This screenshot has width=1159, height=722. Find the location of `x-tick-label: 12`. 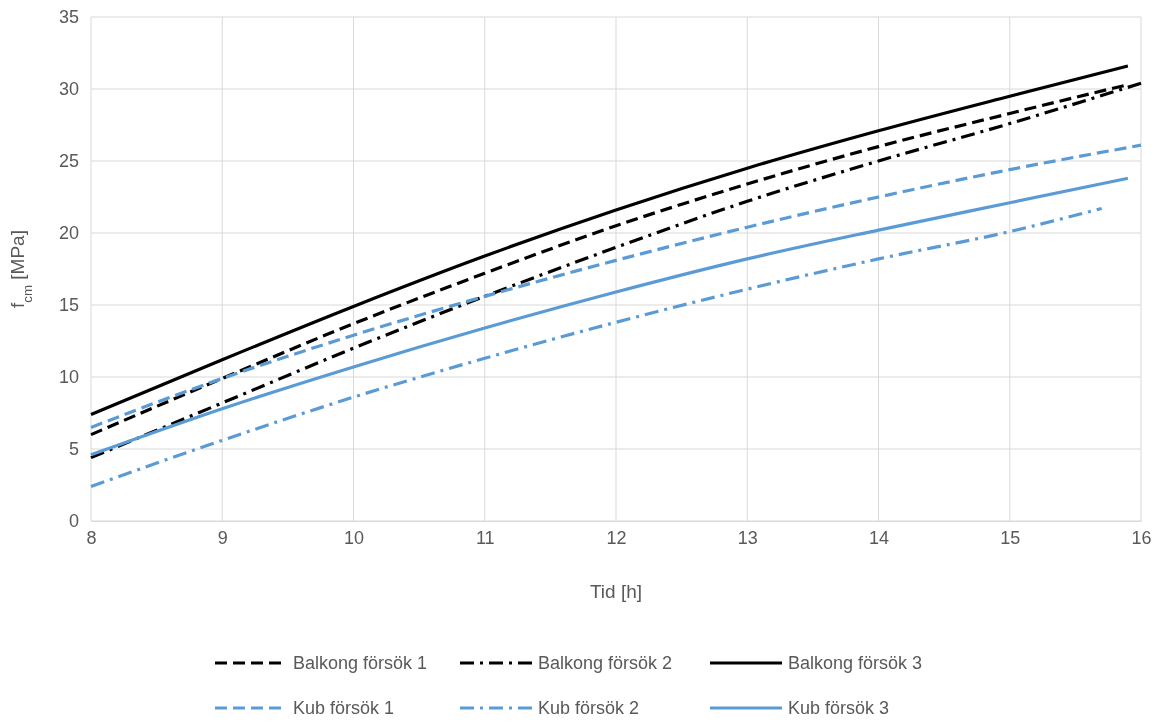

x-tick-label: 12 is located at coordinates (616, 537).